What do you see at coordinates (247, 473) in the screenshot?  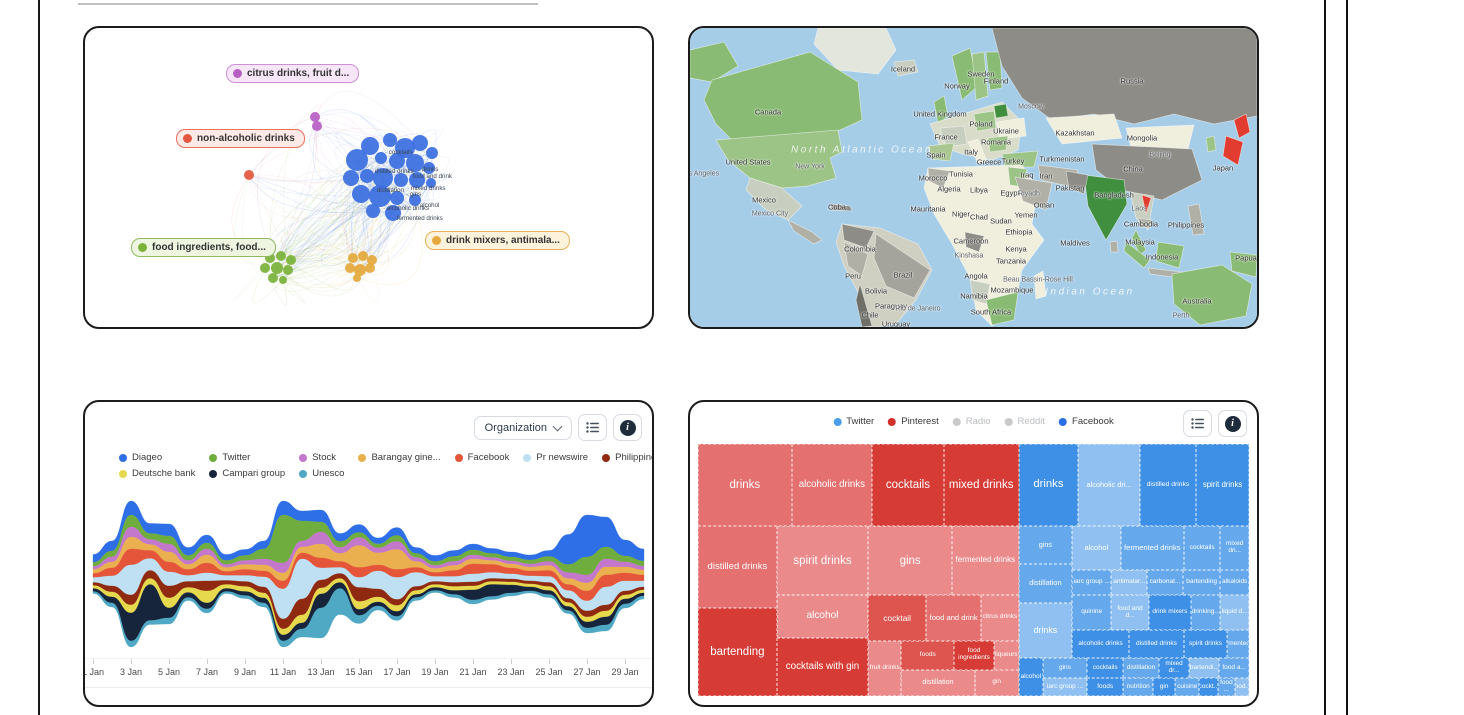 I see `legend-item: Campari group` at bounding box center [247, 473].